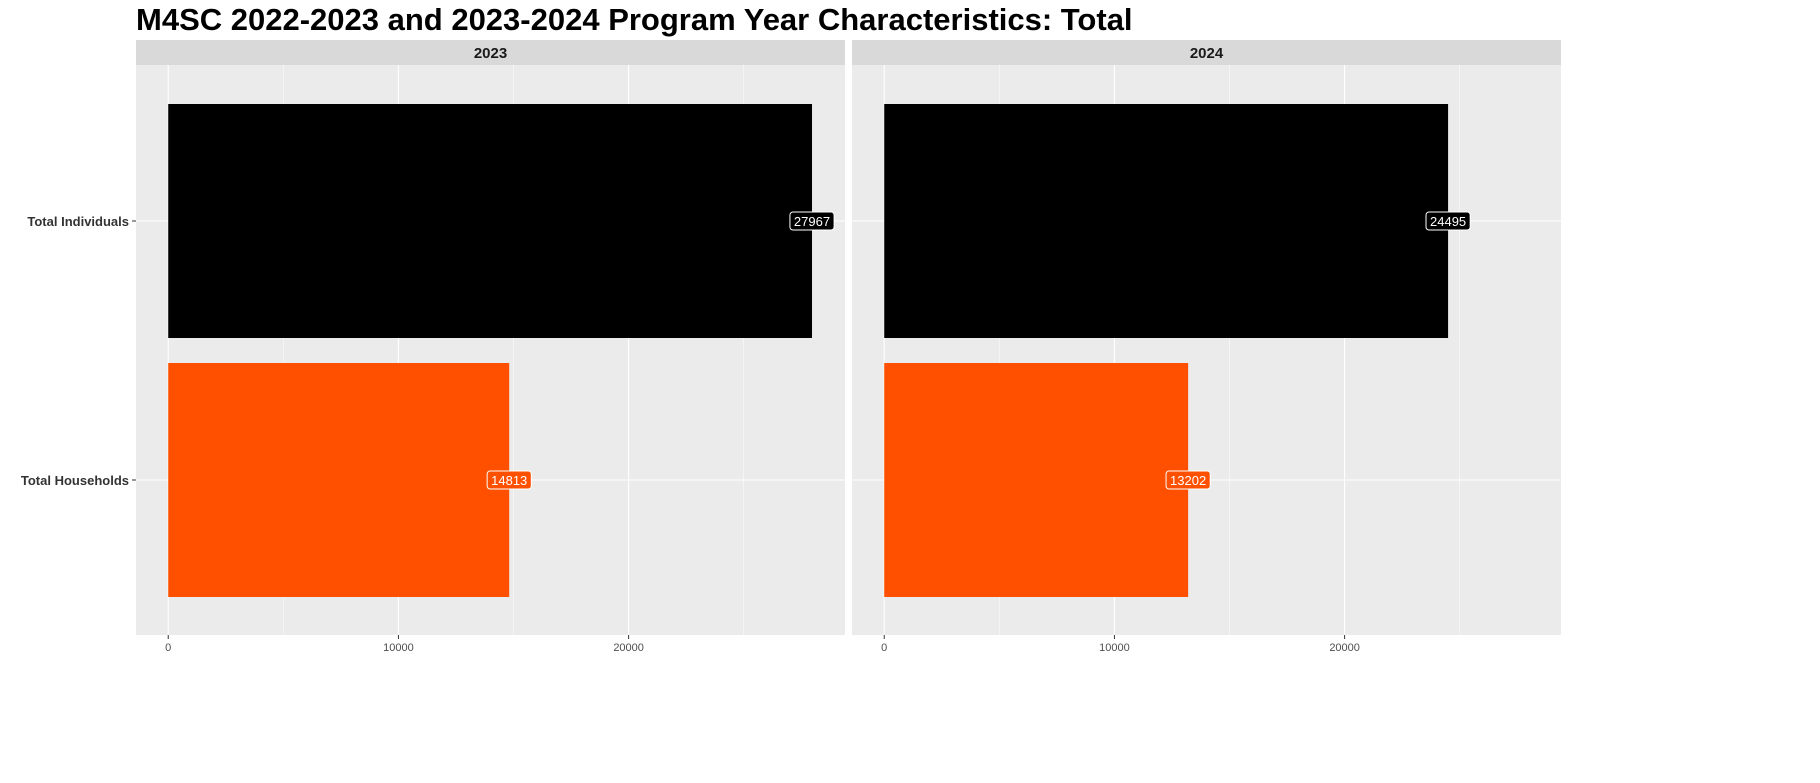 Image resolution: width=1820 pixels, height=783 pixels. I want to click on category-label: Total Individuals, so click(78, 221).